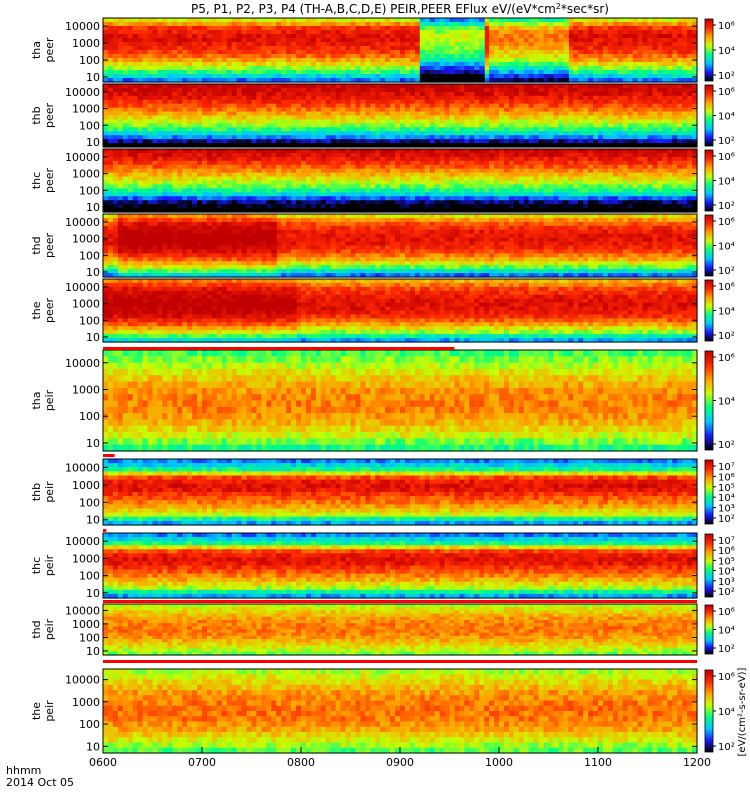 The height and width of the screenshot is (800, 750). What do you see at coordinates (709, 629) in the screenshot?
I see `colorbar` at bounding box center [709, 629].